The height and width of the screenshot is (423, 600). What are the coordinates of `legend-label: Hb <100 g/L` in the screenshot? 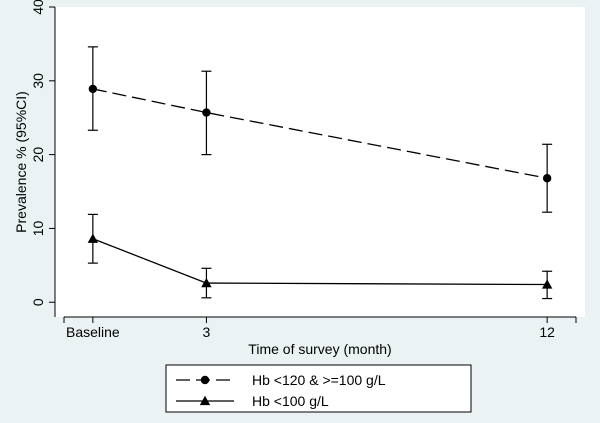 It's located at (290, 401).